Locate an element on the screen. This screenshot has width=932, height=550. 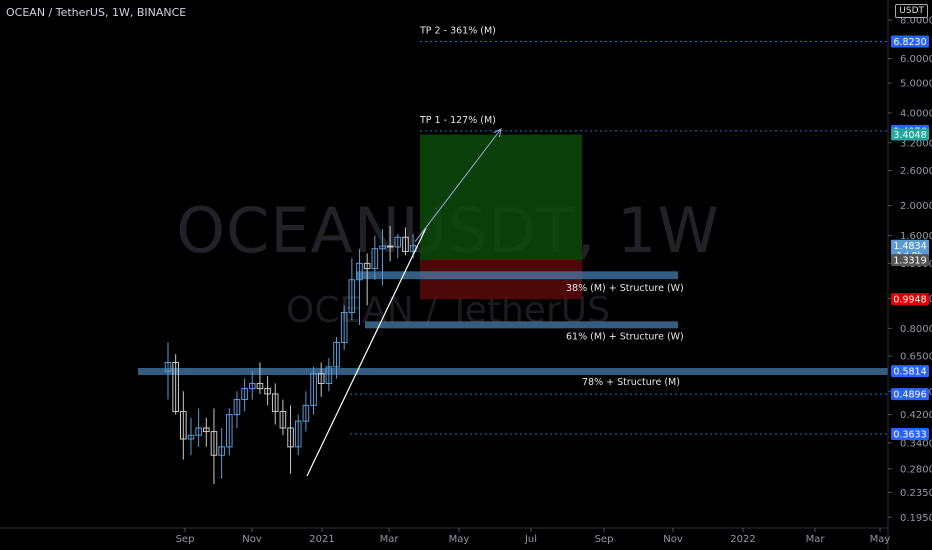
y-tick-label: 0.2800 is located at coordinates (916, 469).